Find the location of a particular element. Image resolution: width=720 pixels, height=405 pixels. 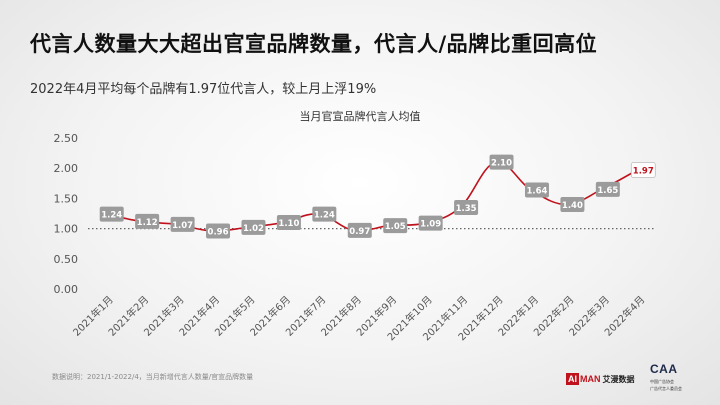

data-label-text: 1.07 is located at coordinates (182, 226).